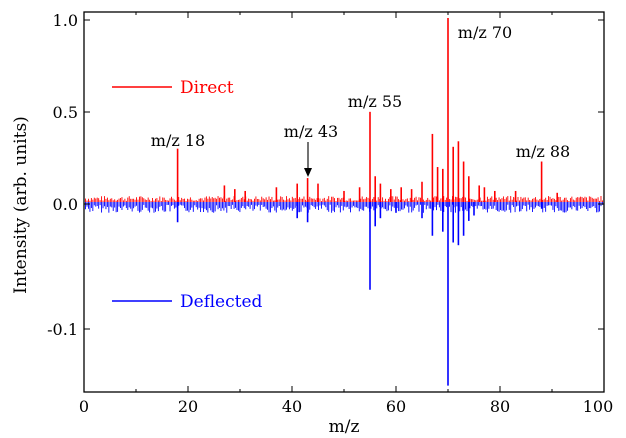  Describe the element at coordinates (188, 406) in the screenshot. I see `x-tick-label: 20` at that location.